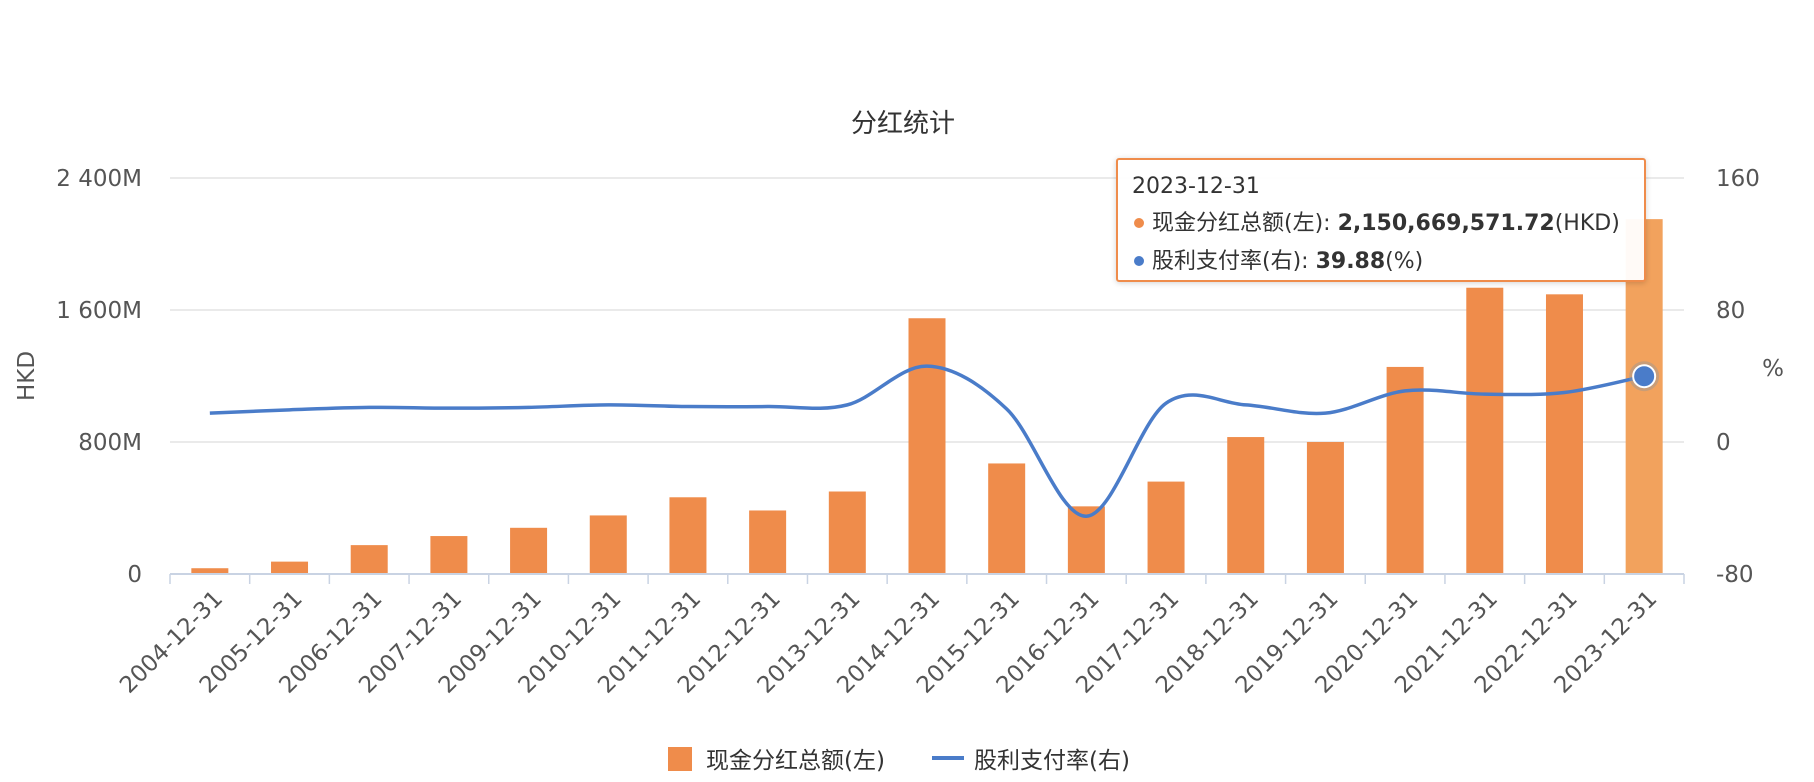  Describe the element at coordinates (99, 179) in the screenshot. I see `y-left-tick-label: 2 400M` at that location.